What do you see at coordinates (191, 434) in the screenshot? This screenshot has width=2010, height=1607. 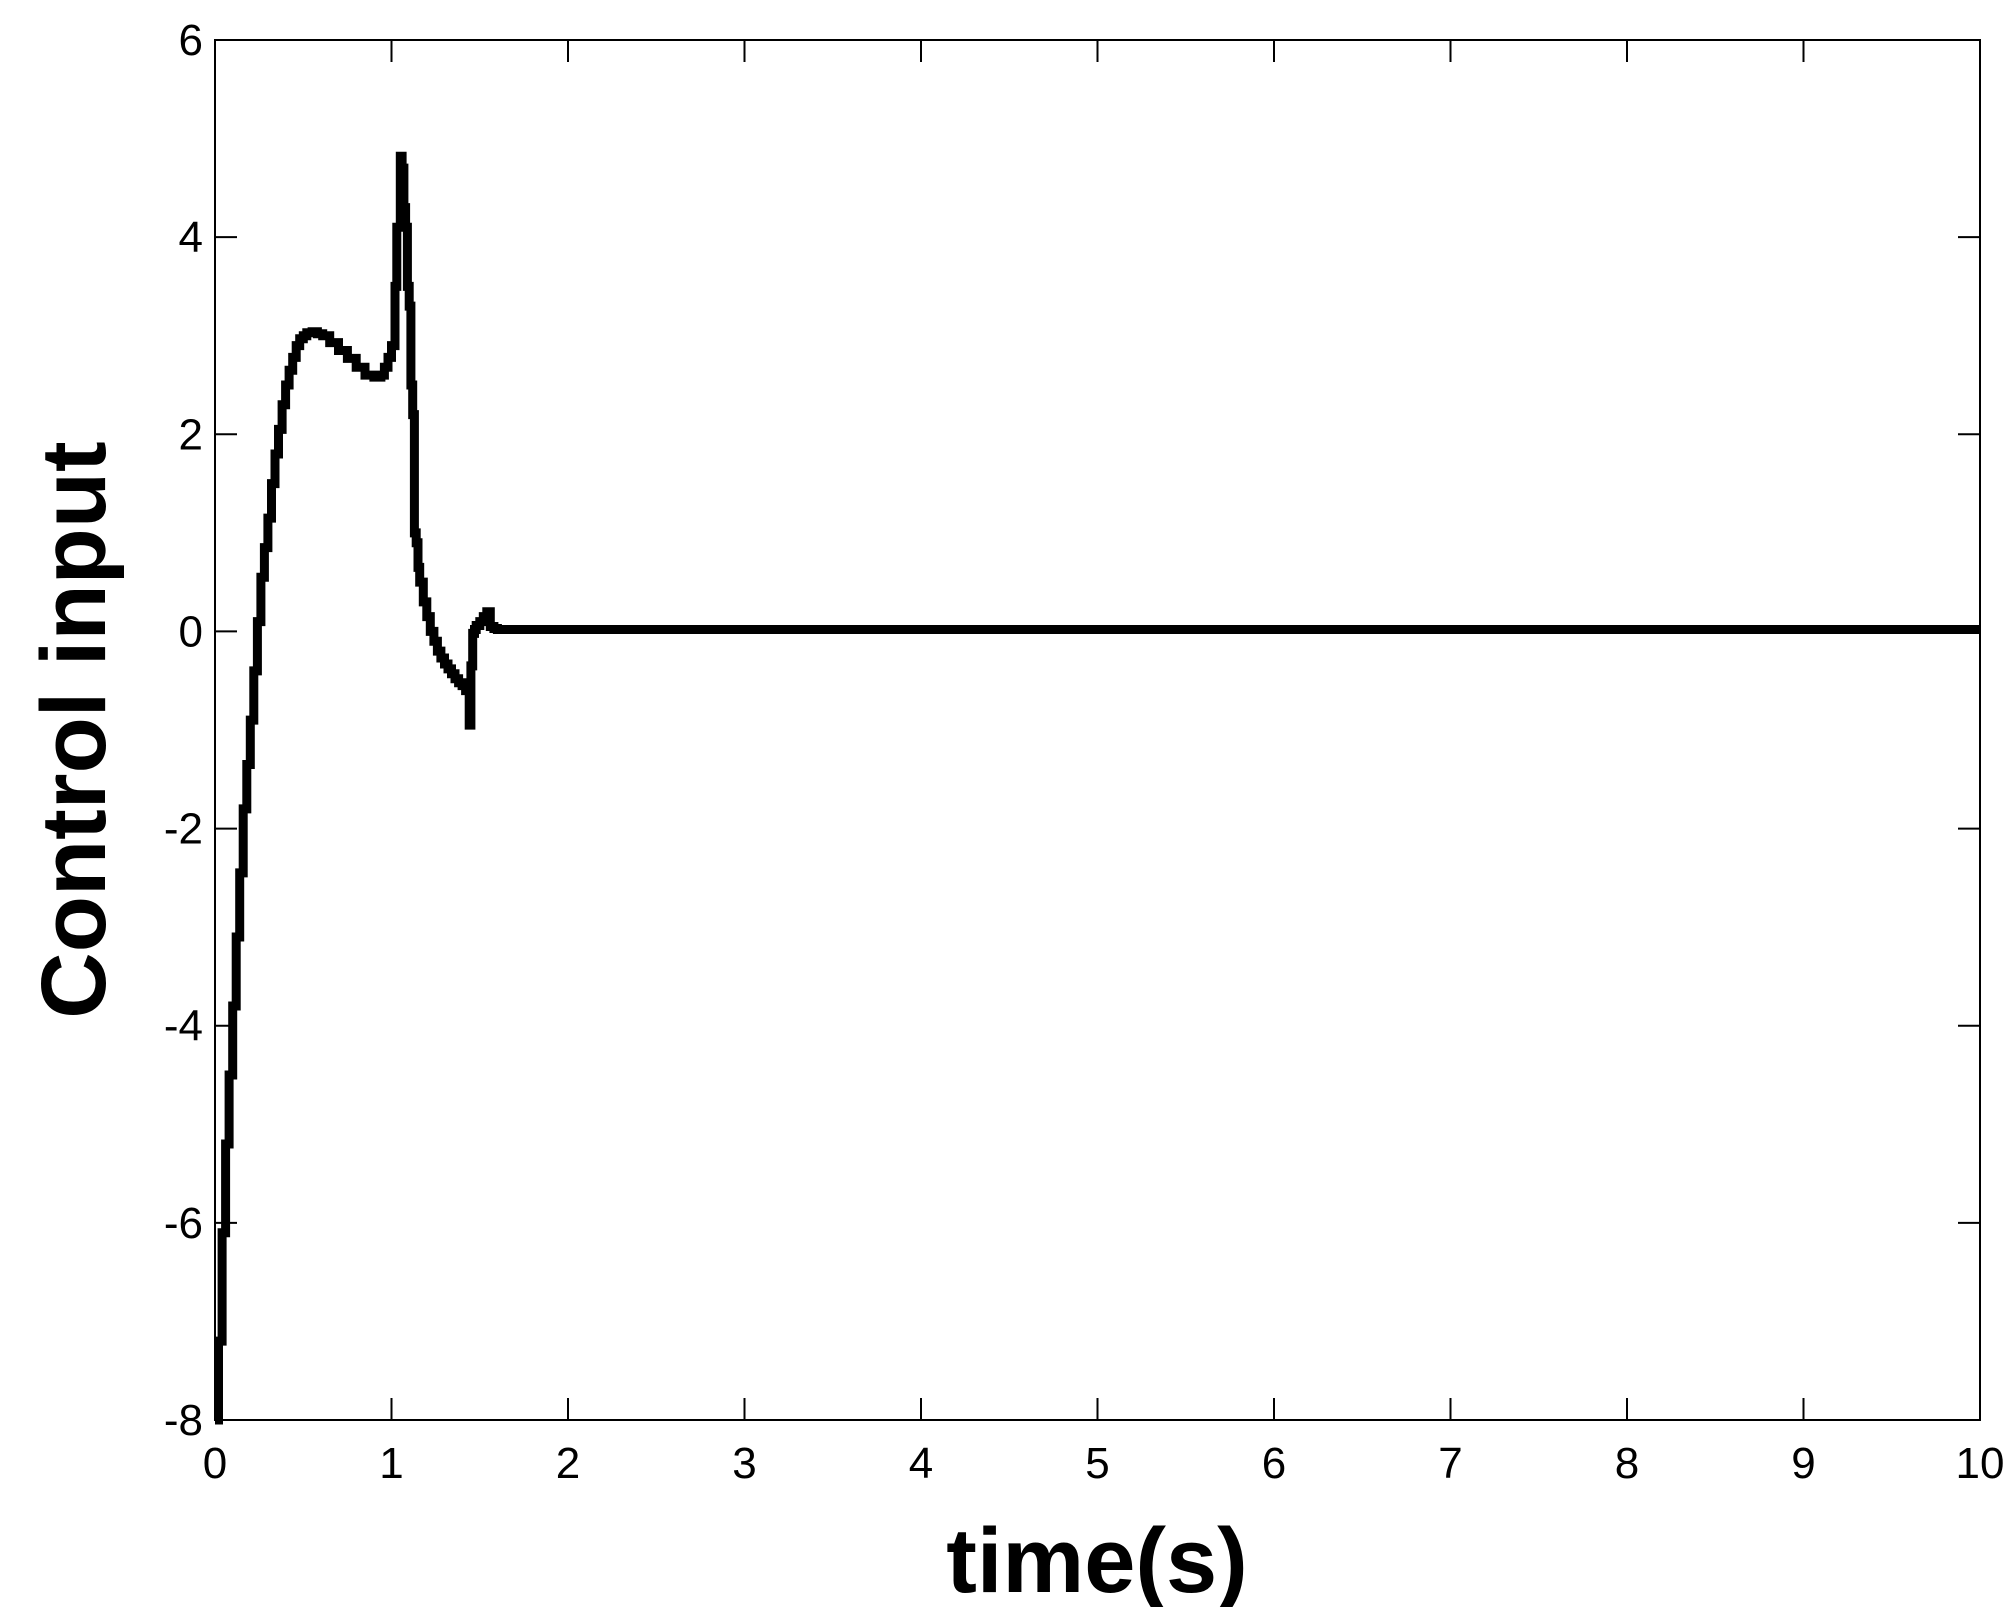 I see `y-tick-label: 2` at bounding box center [191, 434].